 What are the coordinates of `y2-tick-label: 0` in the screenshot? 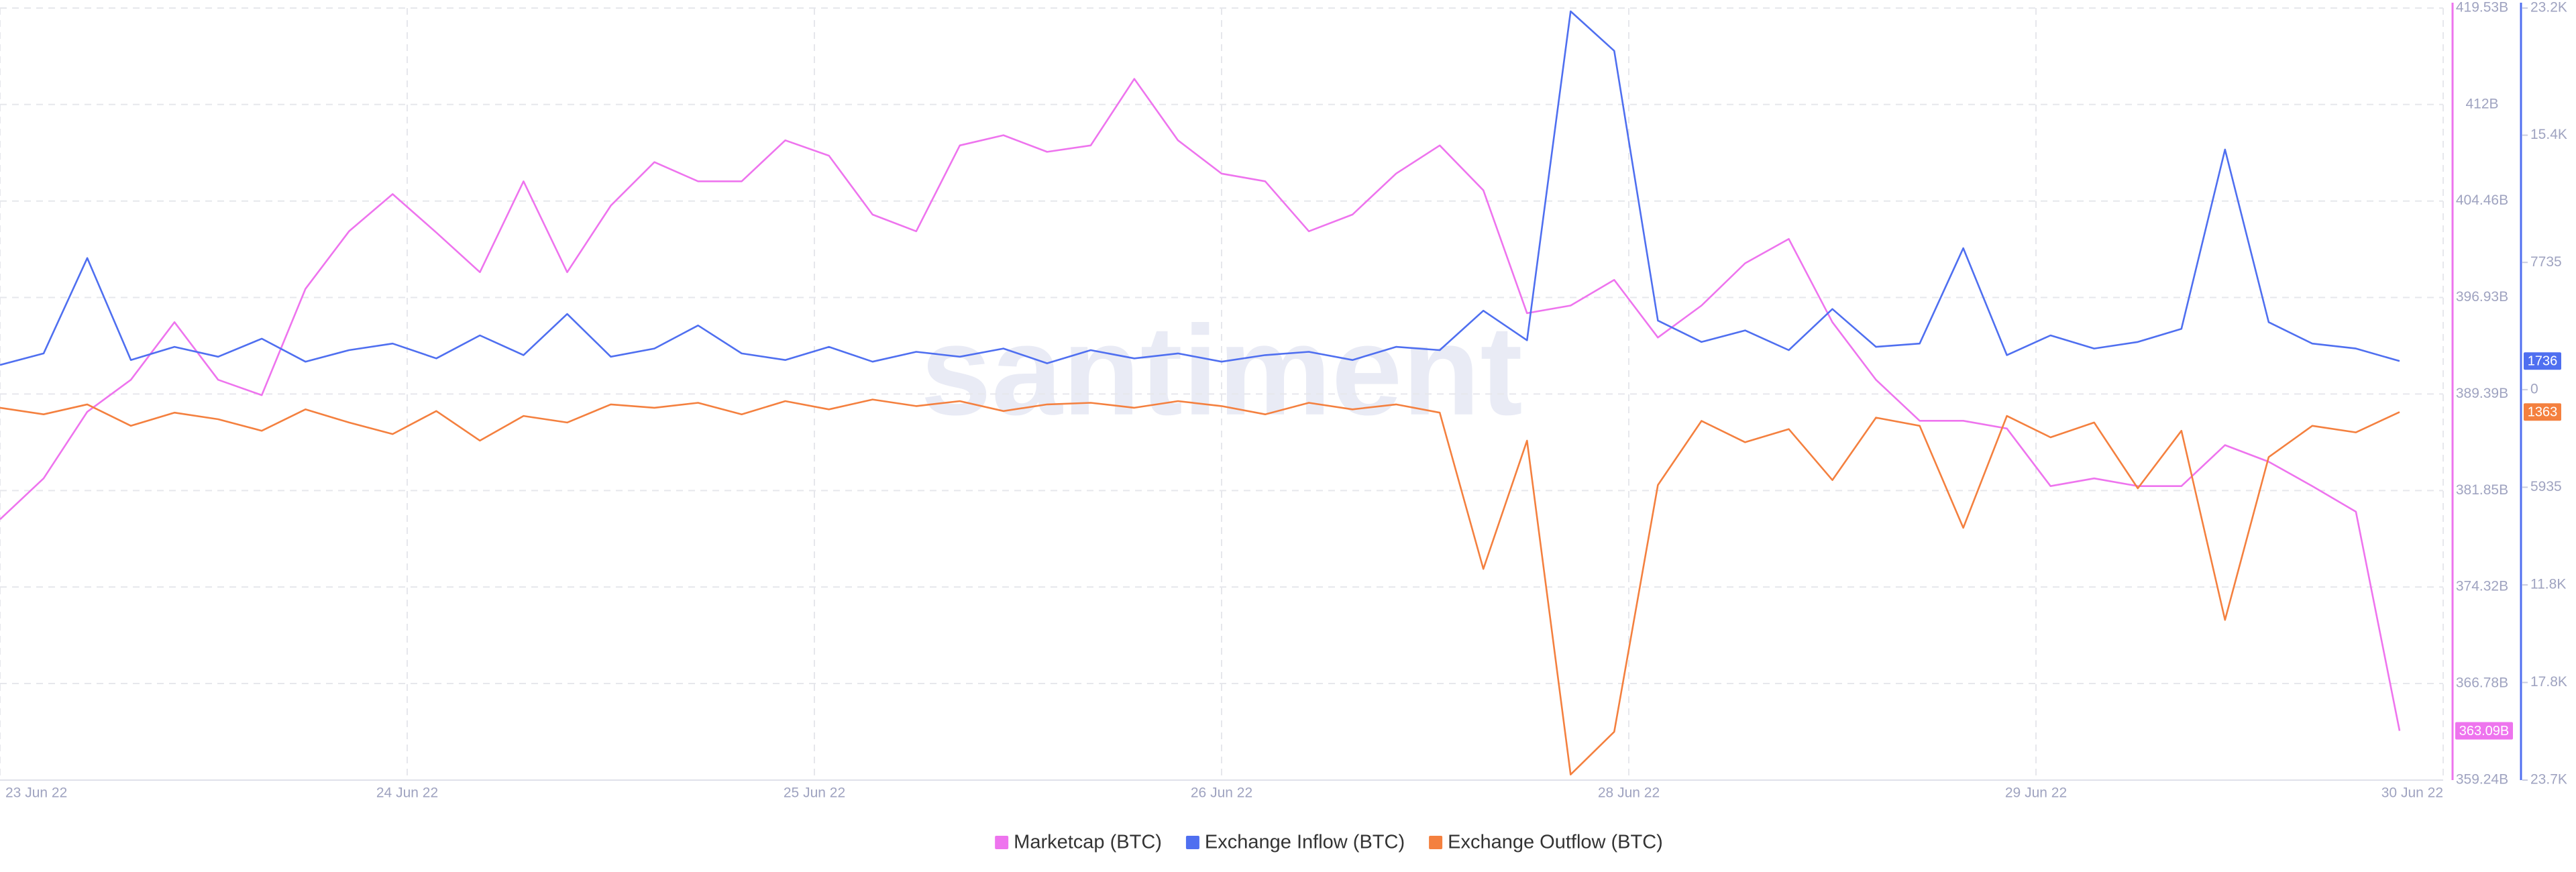 It's located at (2534, 388).